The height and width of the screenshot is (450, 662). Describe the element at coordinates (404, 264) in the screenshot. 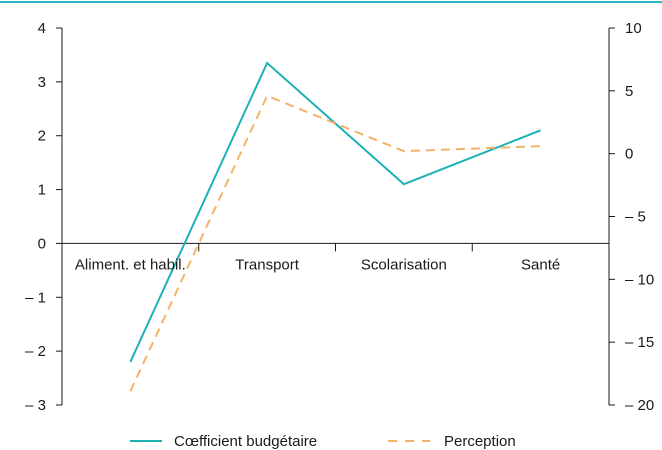

I see `category-label: Scolarisation` at that location.